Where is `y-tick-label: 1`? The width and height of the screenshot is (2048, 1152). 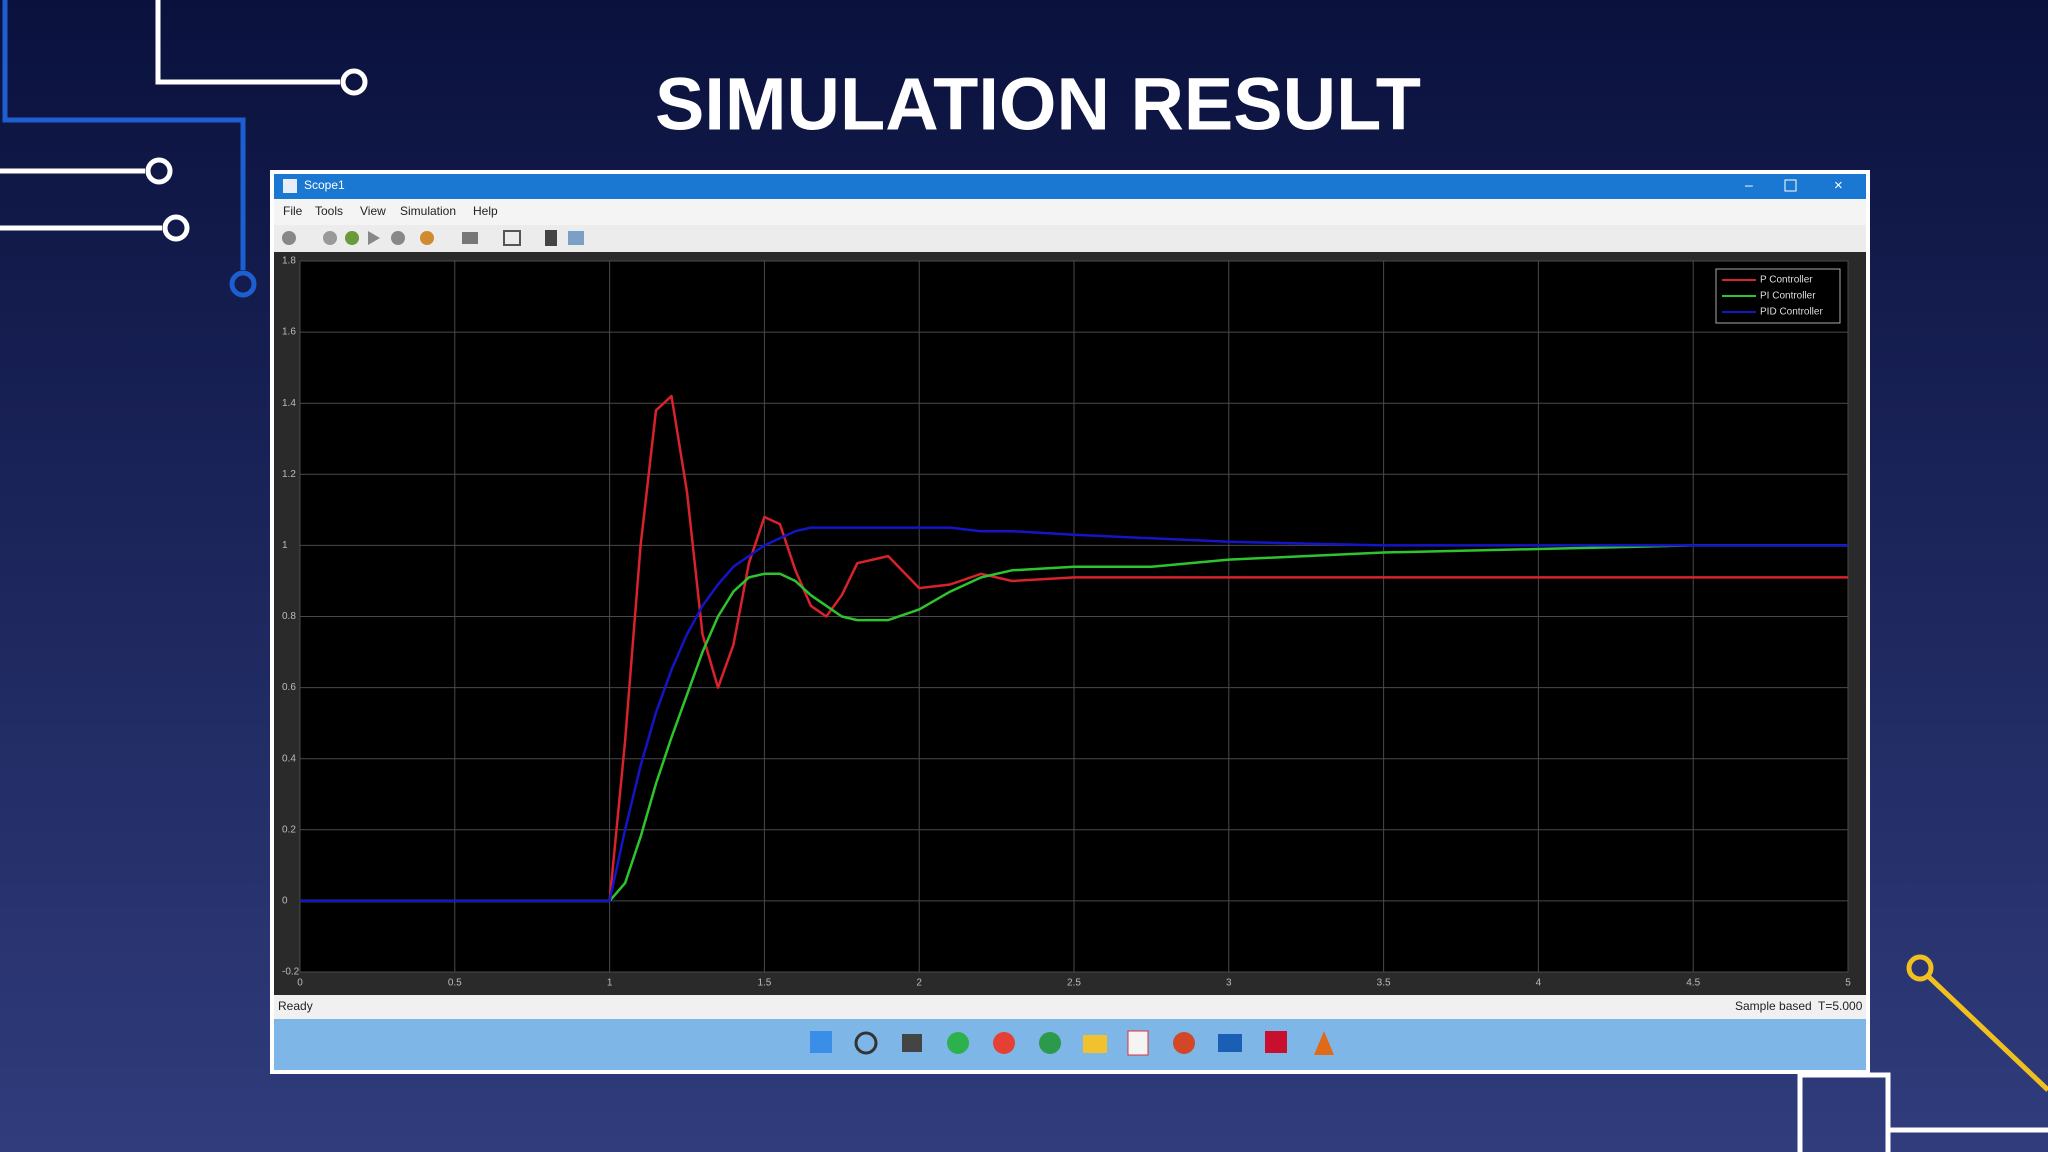
y-tick-label: 1 is located at coordinates (285, 545).